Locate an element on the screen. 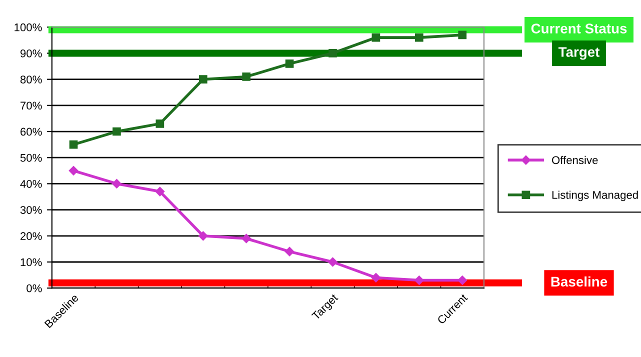  y-tick-label: 80% is located at coordinates (31, 80).